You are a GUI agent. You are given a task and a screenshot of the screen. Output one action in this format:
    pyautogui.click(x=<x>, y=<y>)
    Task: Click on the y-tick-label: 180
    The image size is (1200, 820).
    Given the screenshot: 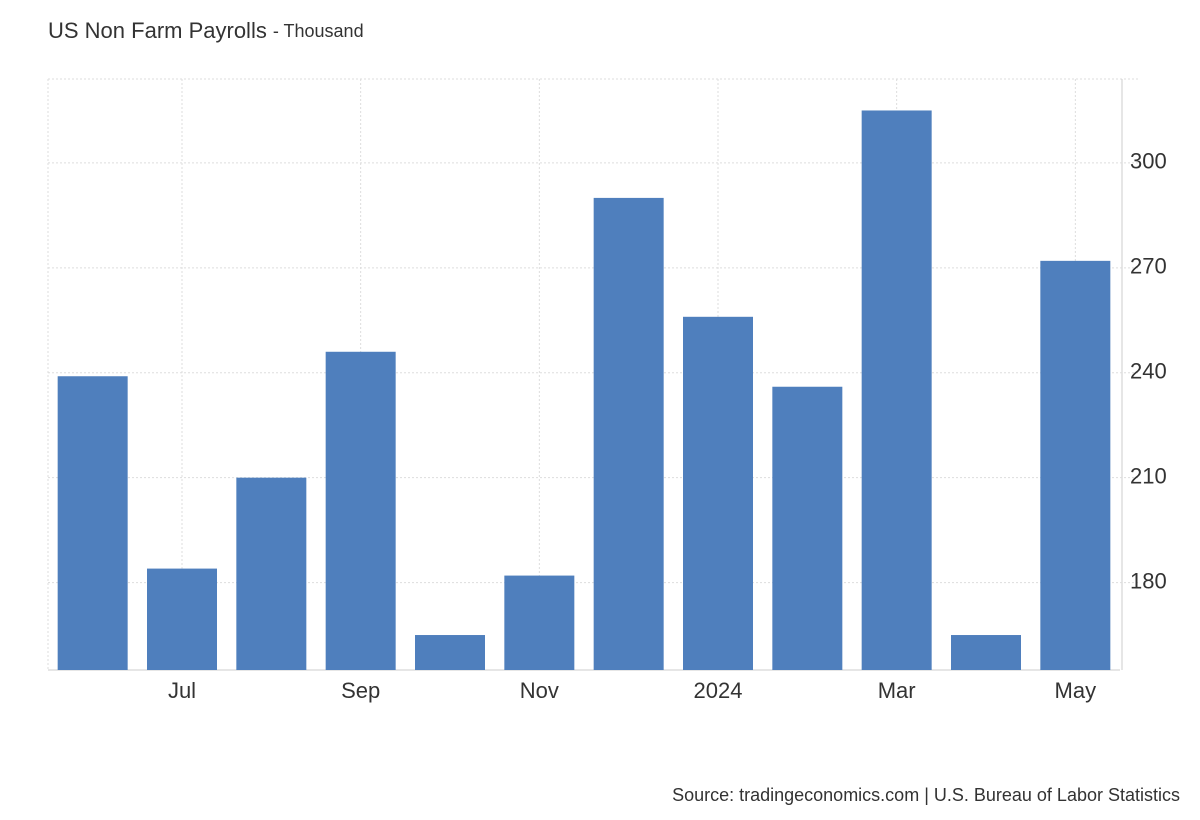 What is the action you would take?
    pyautogui.click(x=1148, y=580)
    